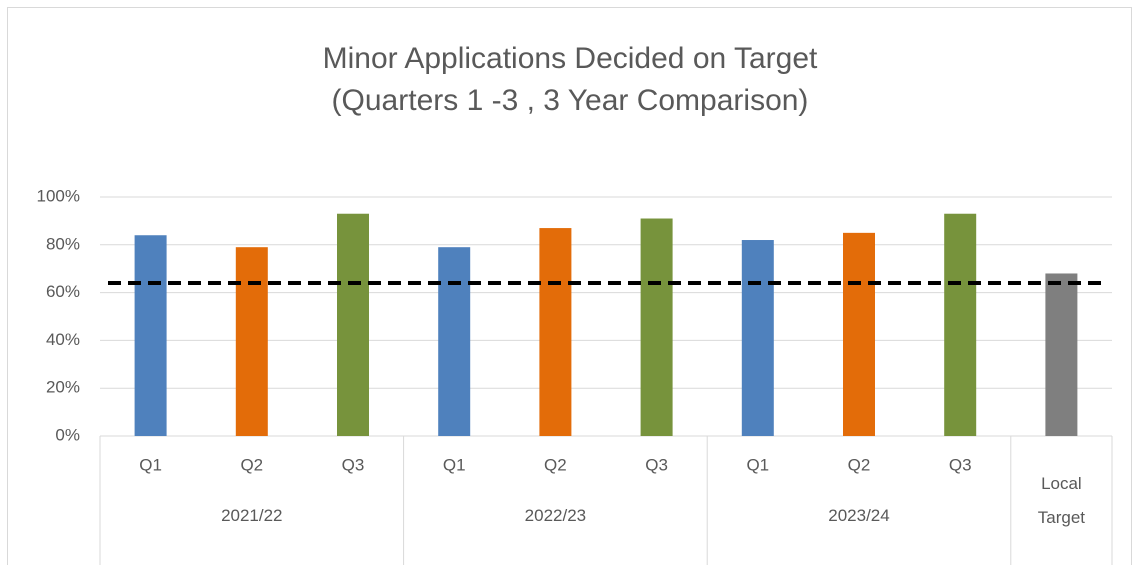 This screenshot has height=565, width=1140. I want to click on y-tick-label: 80%, so click(63, 243).